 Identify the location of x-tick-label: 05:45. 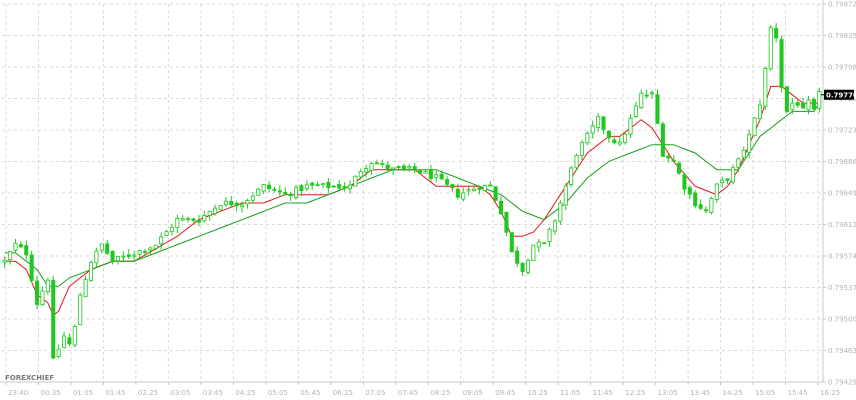
(310, 393).